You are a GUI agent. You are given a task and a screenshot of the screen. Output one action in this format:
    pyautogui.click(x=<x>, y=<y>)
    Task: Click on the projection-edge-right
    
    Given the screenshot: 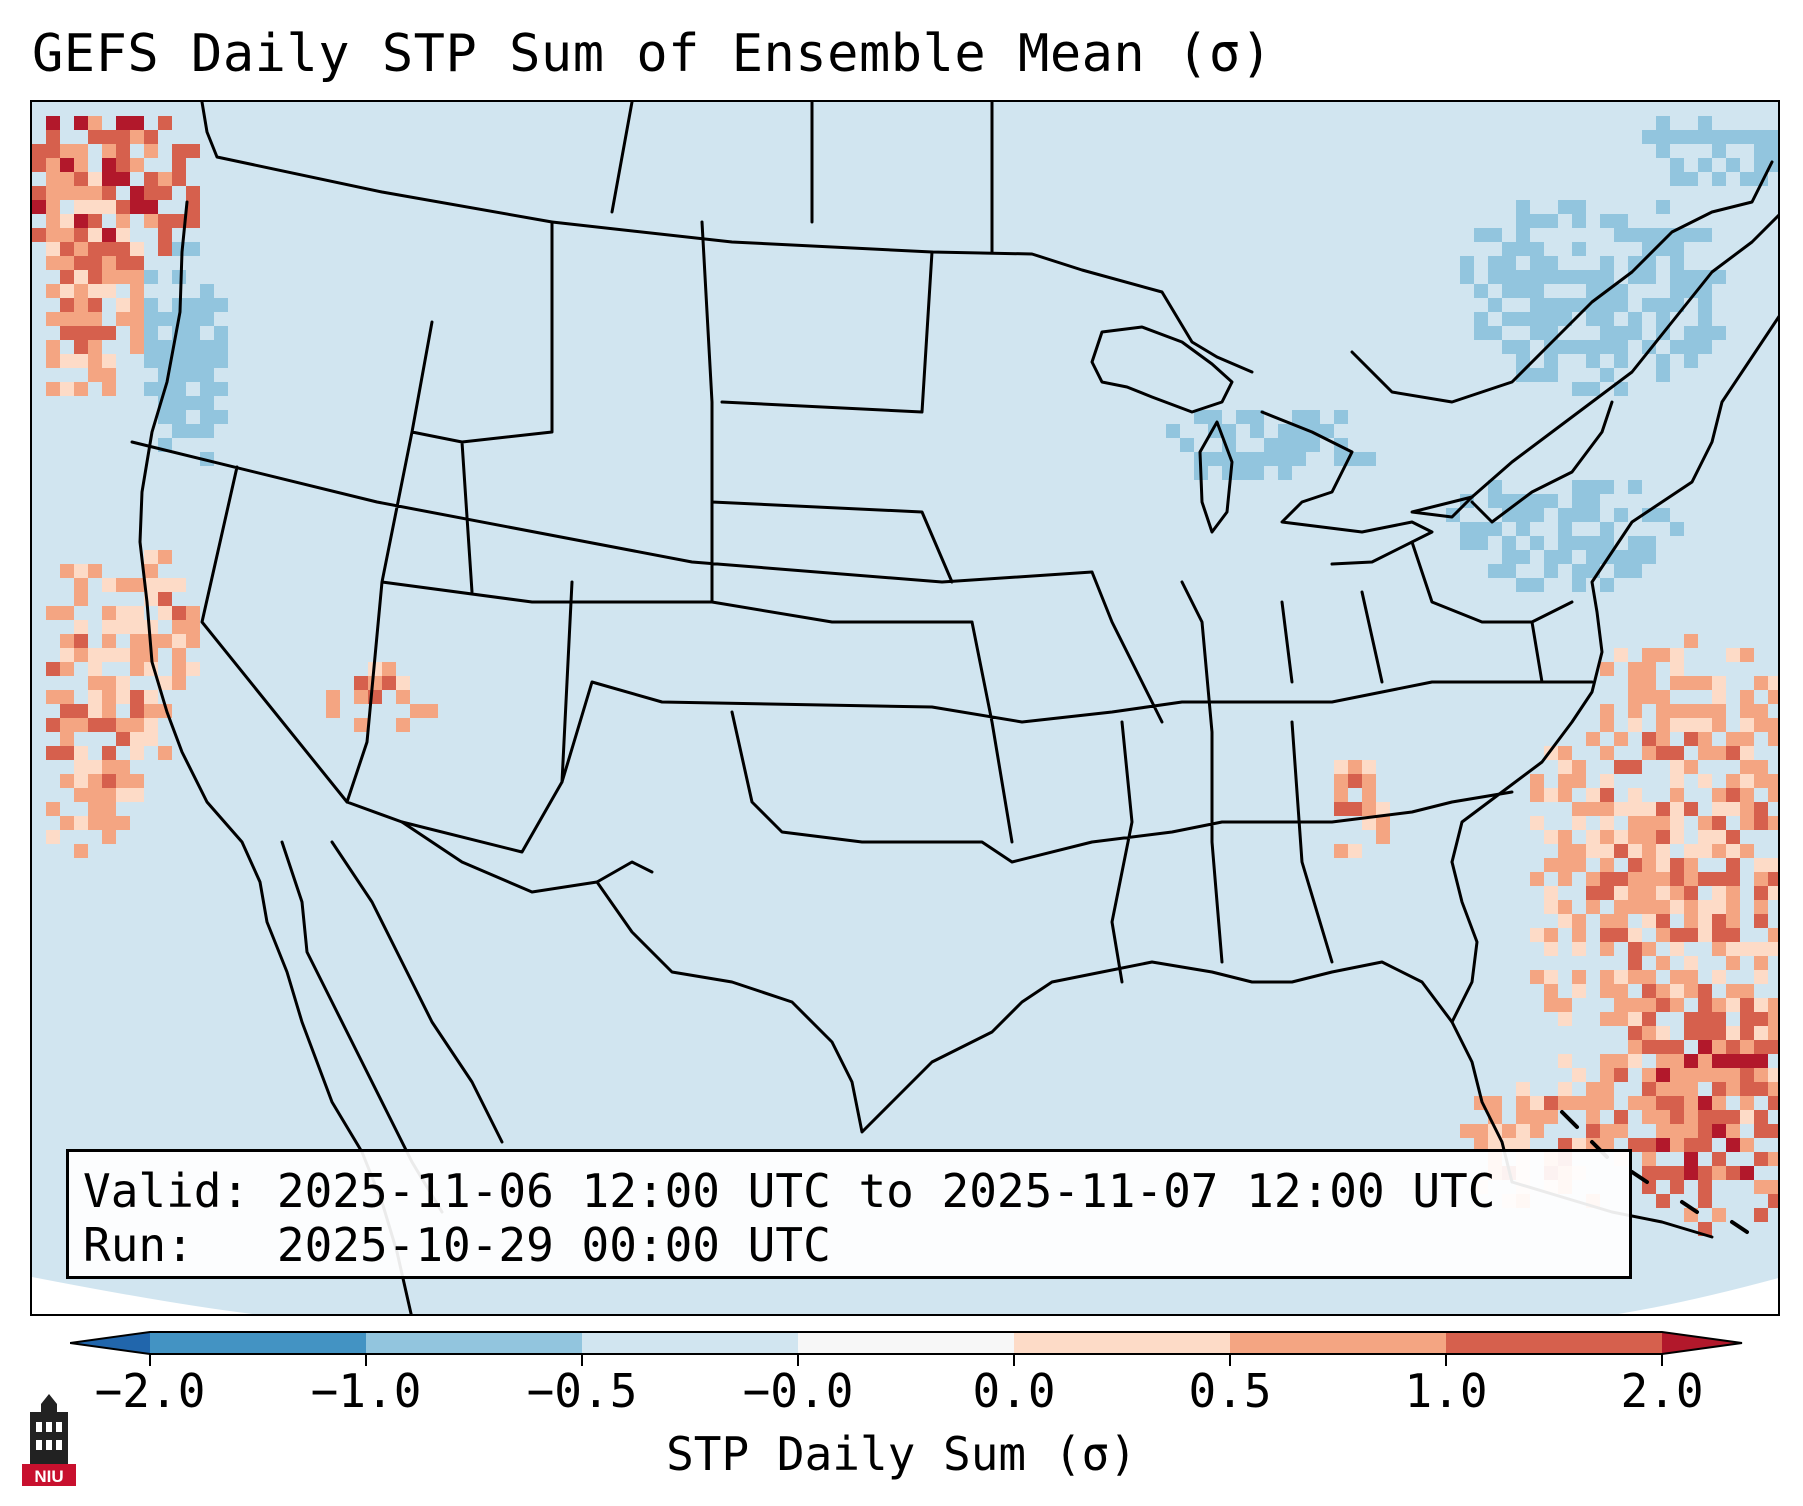 What is the action you would take?
    pyautogui.click(x=1698, y=1296)
    